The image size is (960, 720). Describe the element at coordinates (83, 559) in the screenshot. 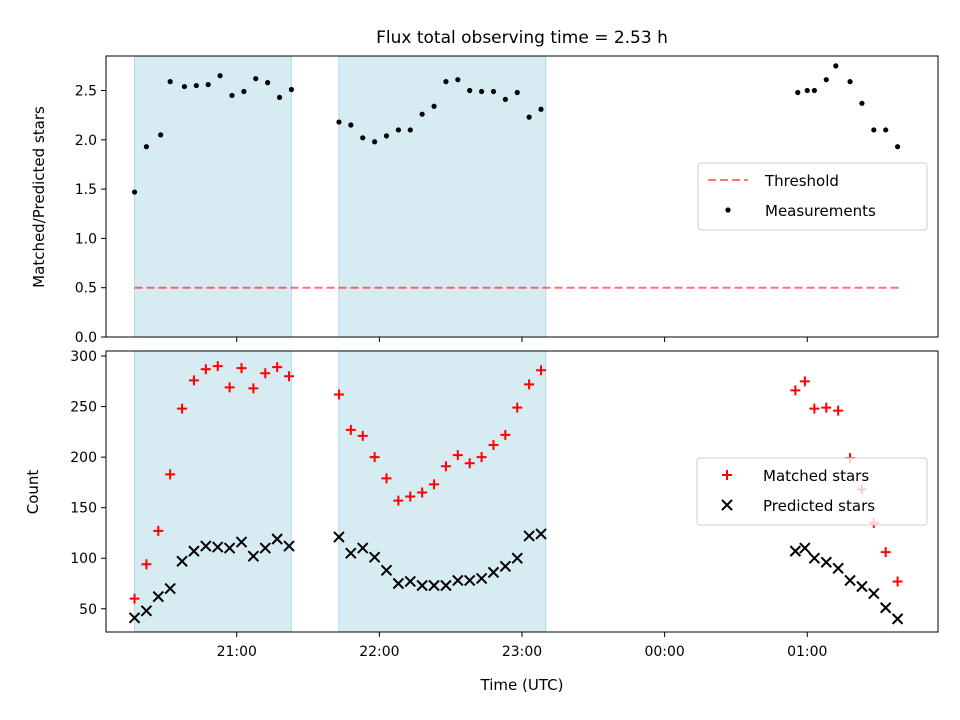

I see `y-tick-label: 100` at that location.